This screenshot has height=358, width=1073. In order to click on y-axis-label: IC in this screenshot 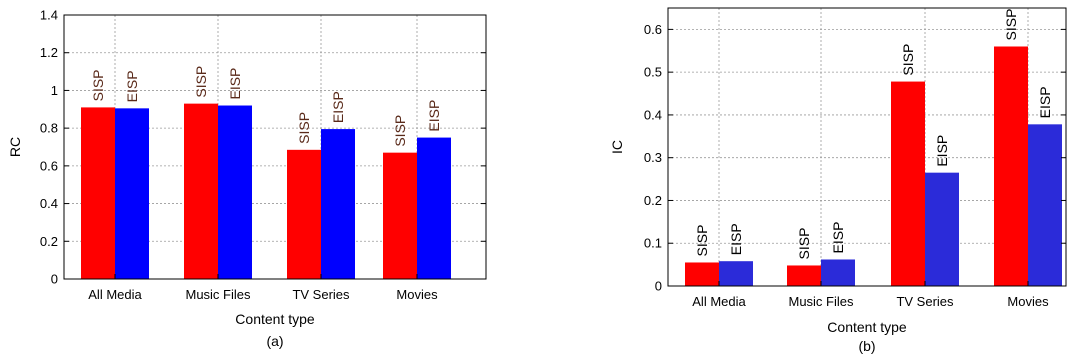, I will do `click(617, 147)`.